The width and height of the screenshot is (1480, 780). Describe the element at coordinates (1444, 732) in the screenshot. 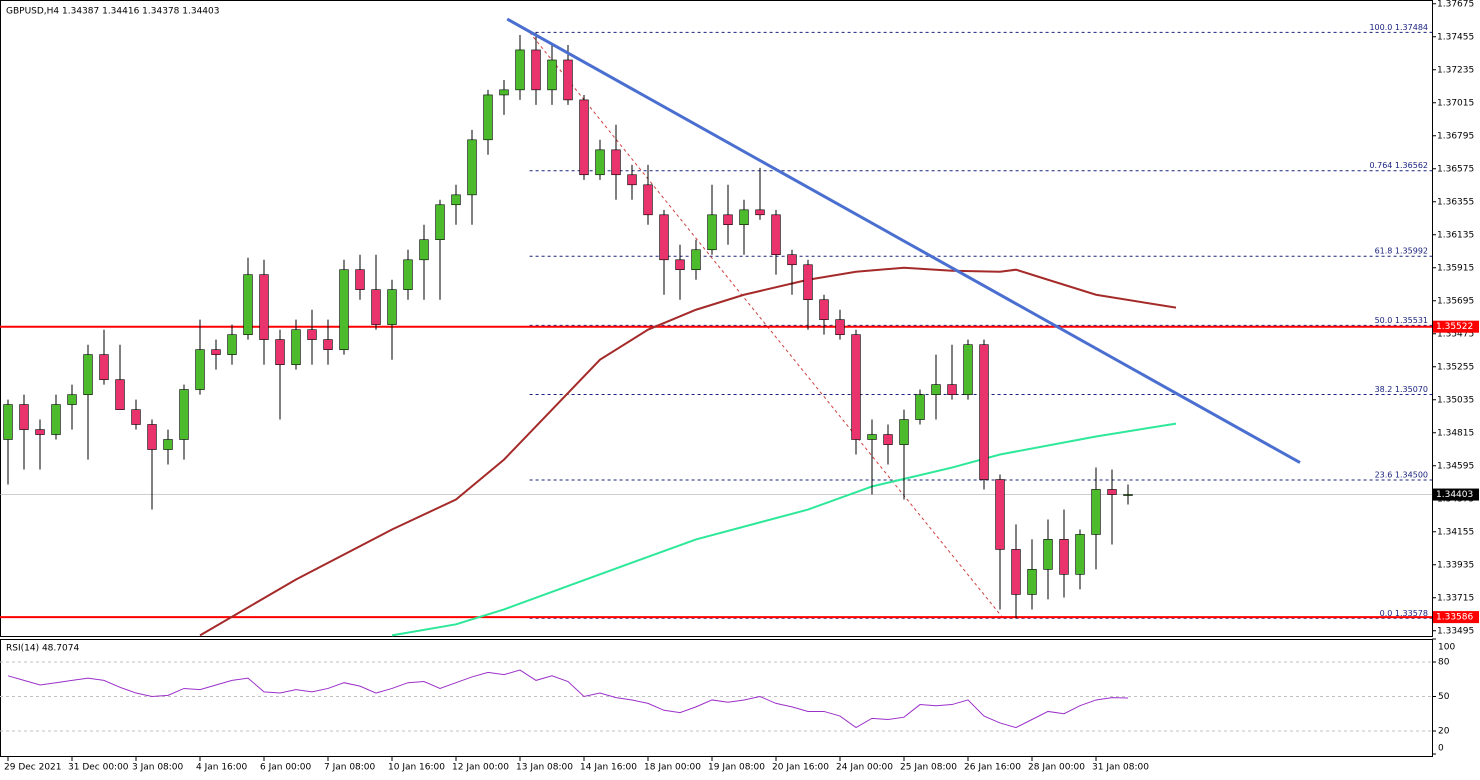

I see `y-tick-label: 20` at that location.